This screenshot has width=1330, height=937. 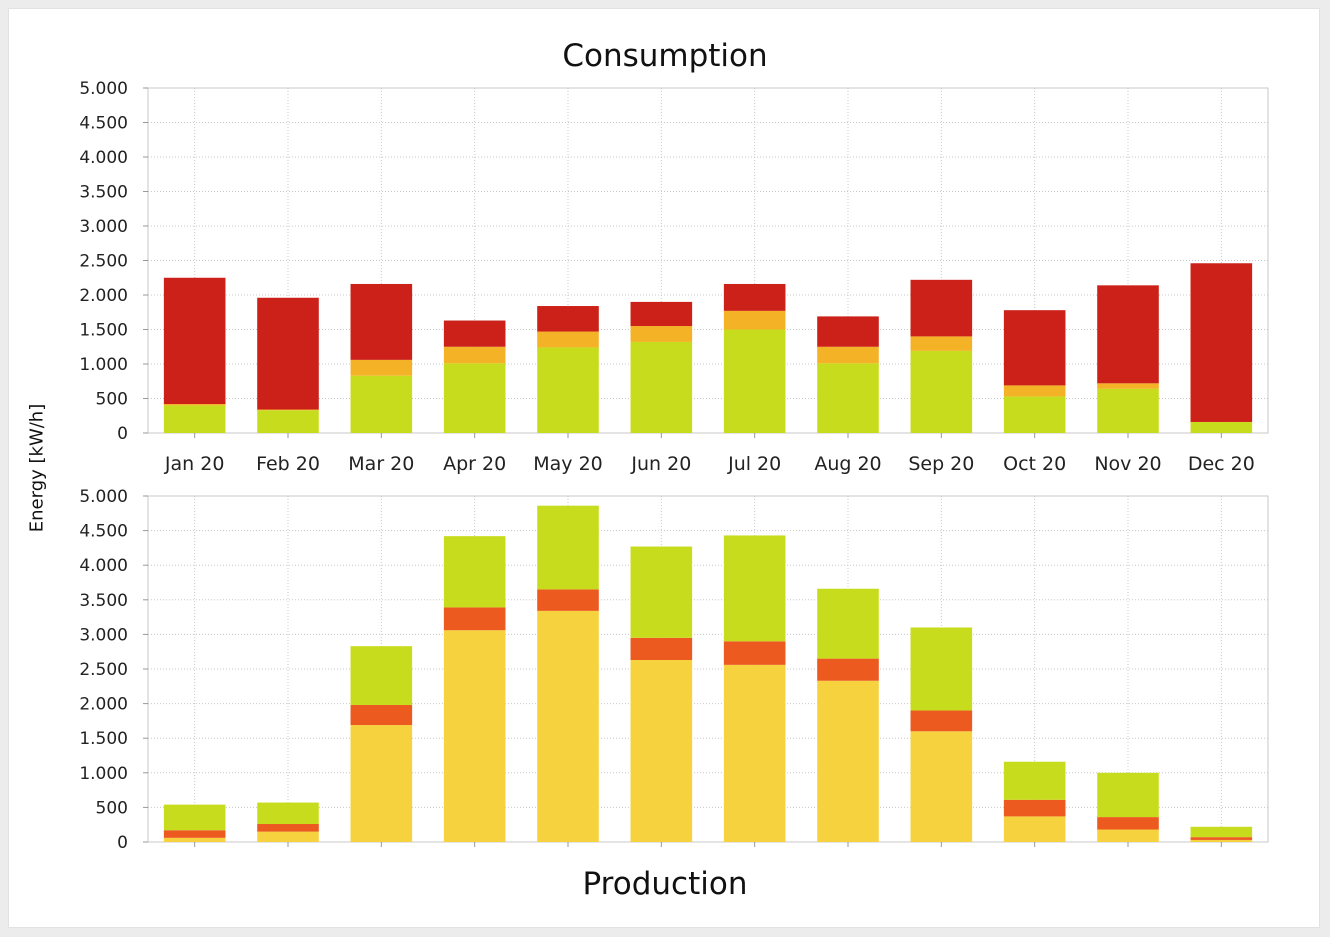 What do you see at coordinates (660, 464) in the screenshot?
I see `consumption-x-tick-label: Jun 20` at bounding box center [660, 464].